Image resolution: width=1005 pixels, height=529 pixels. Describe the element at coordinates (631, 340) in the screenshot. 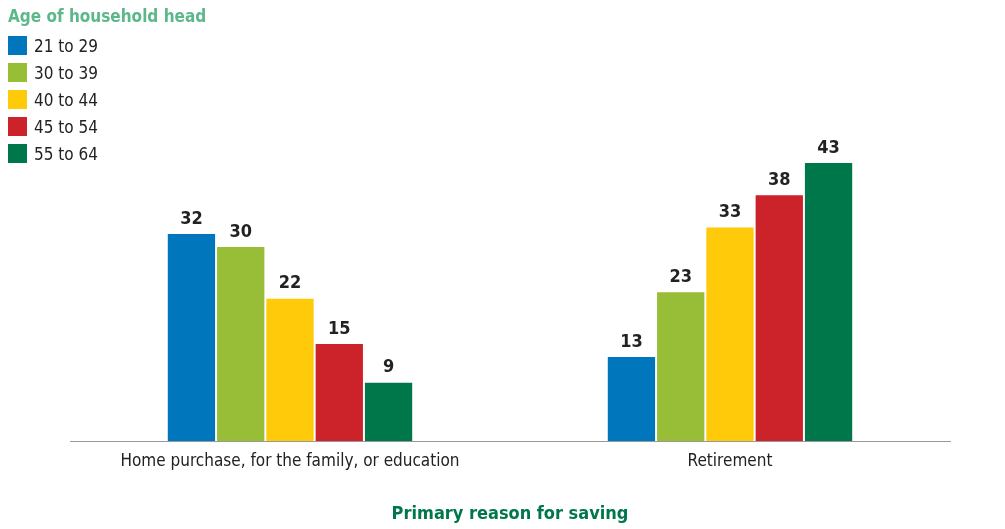

I see `data-label: 13` at that location.